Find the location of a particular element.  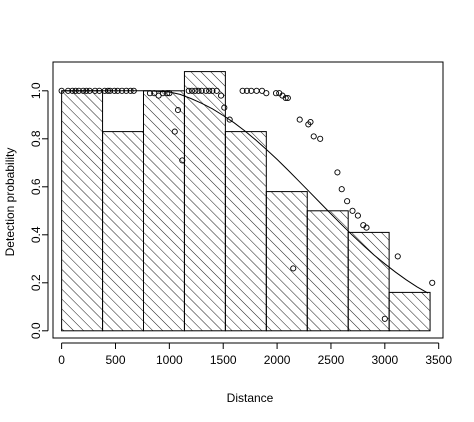

x-axis-title: Distance is located at coordinates (250, 398).